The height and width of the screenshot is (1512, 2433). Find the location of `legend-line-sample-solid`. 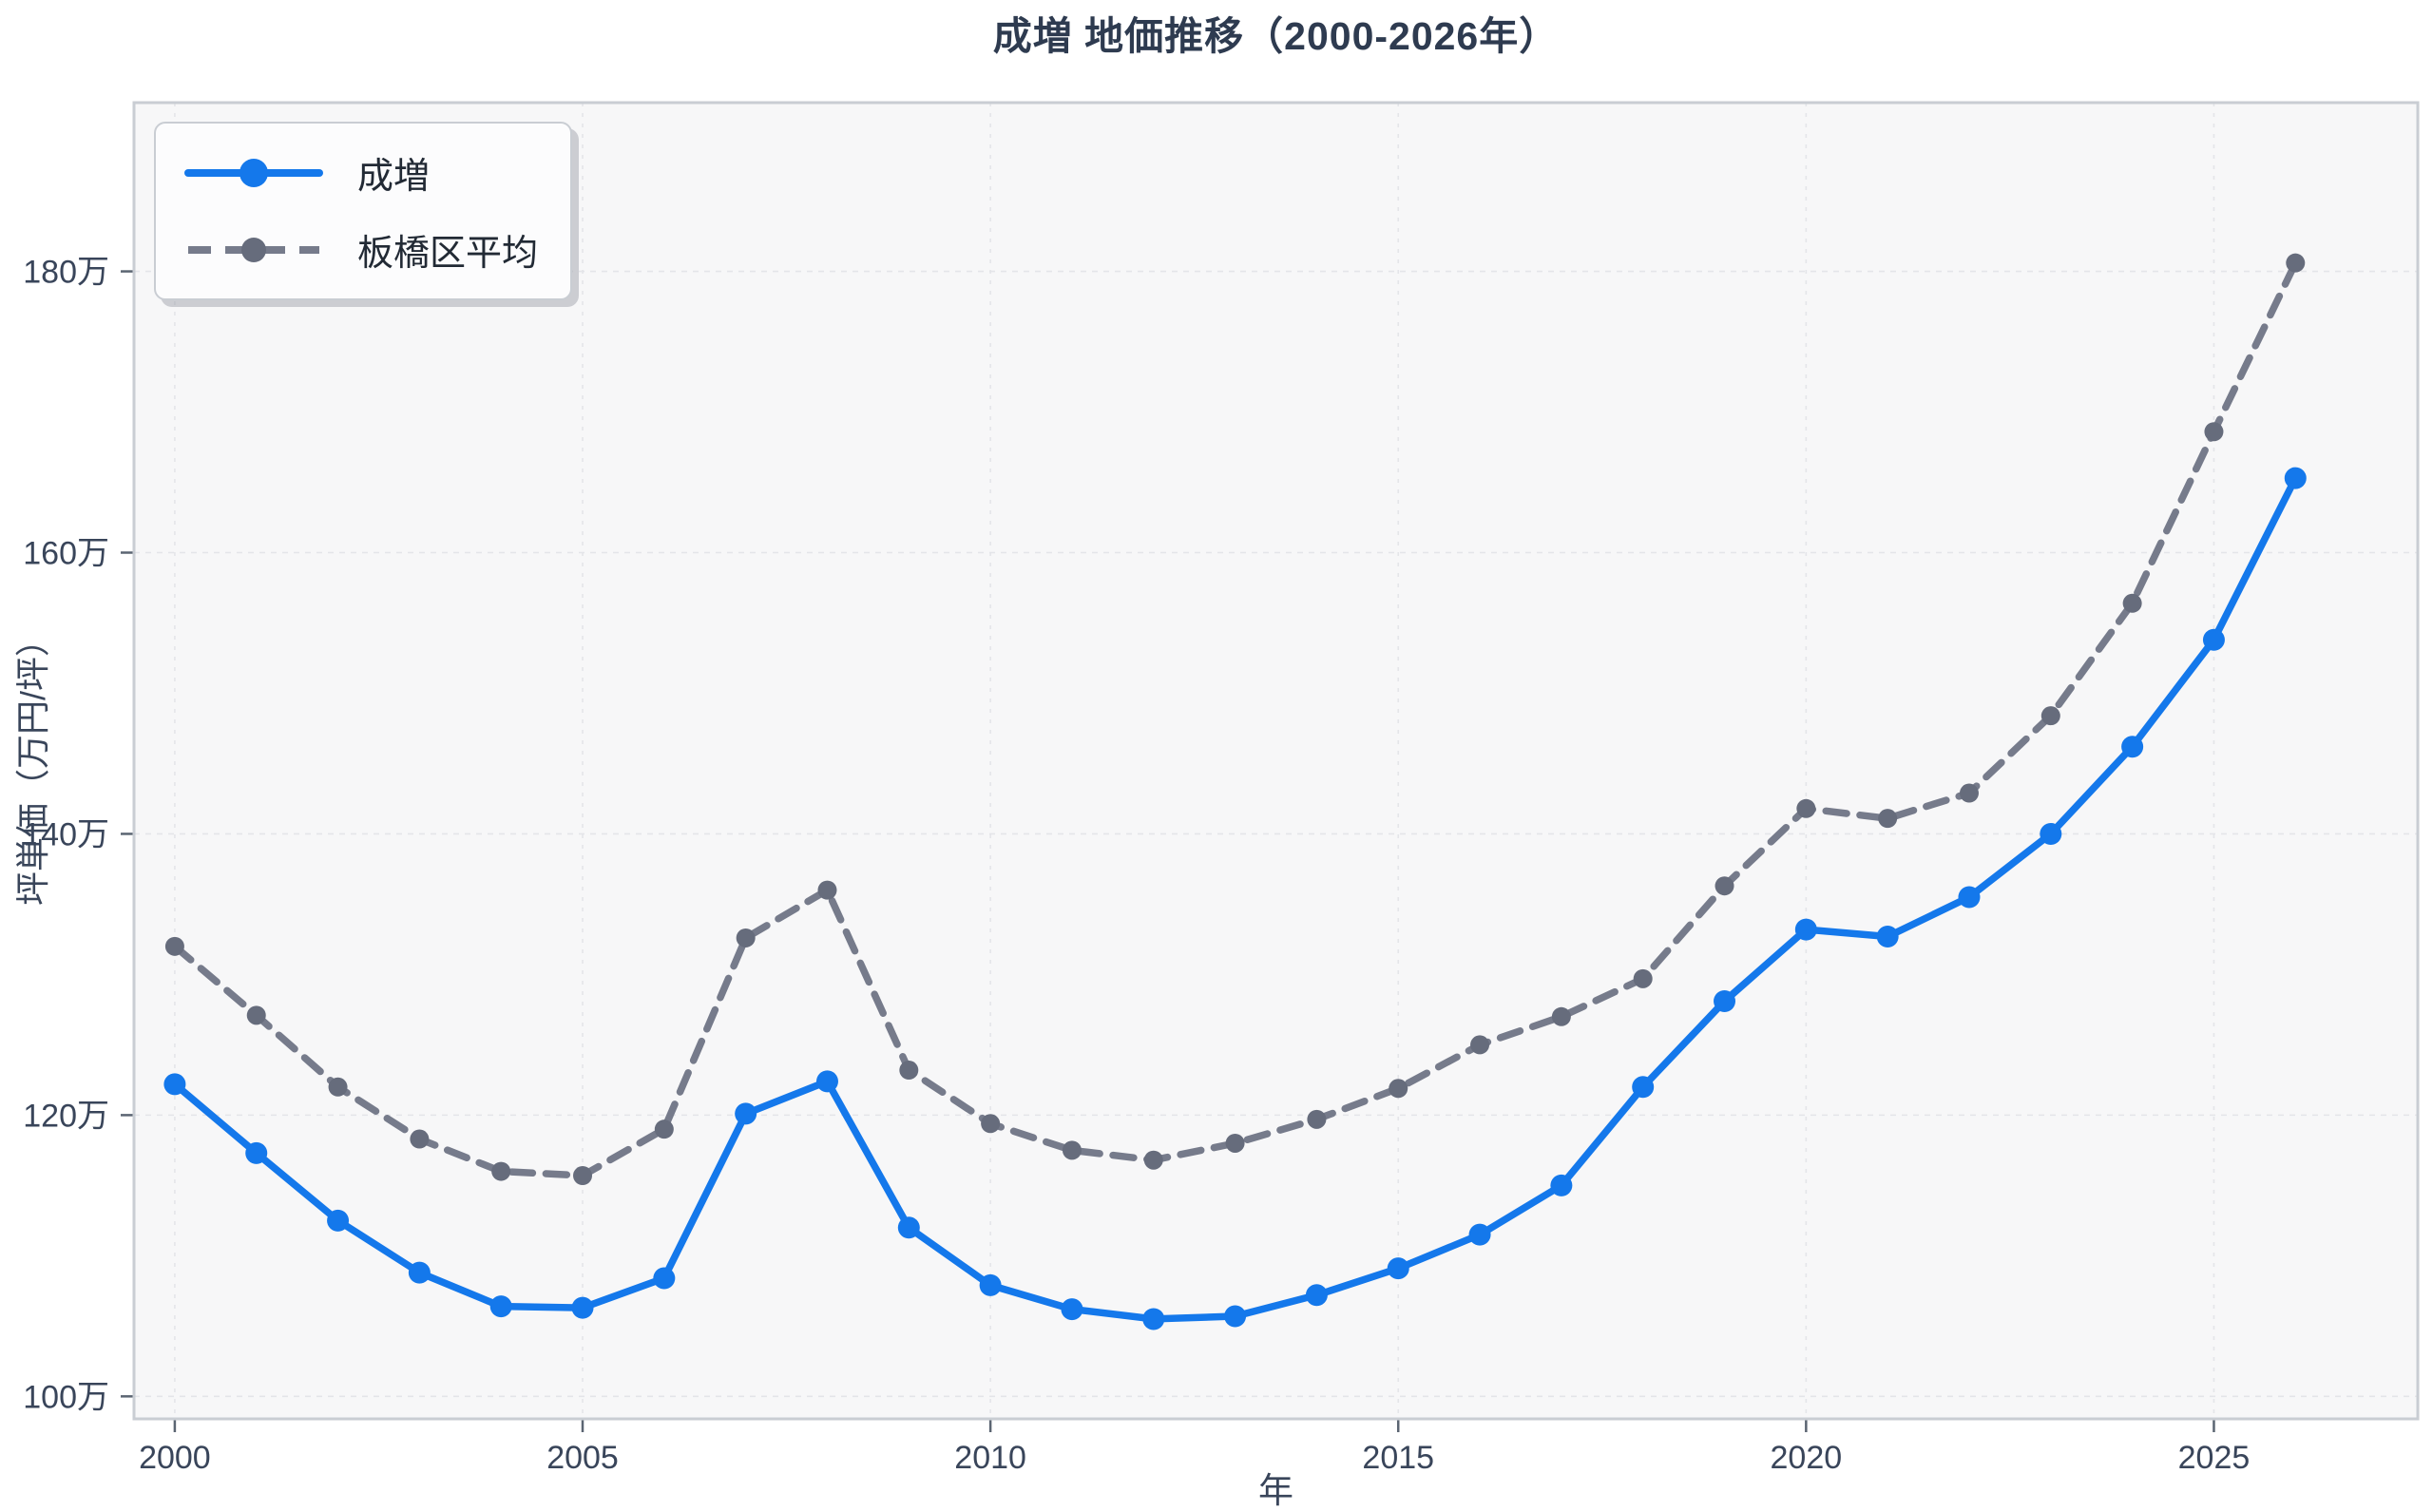

legend-line-sample-solid is located at coordinates (253, 172).